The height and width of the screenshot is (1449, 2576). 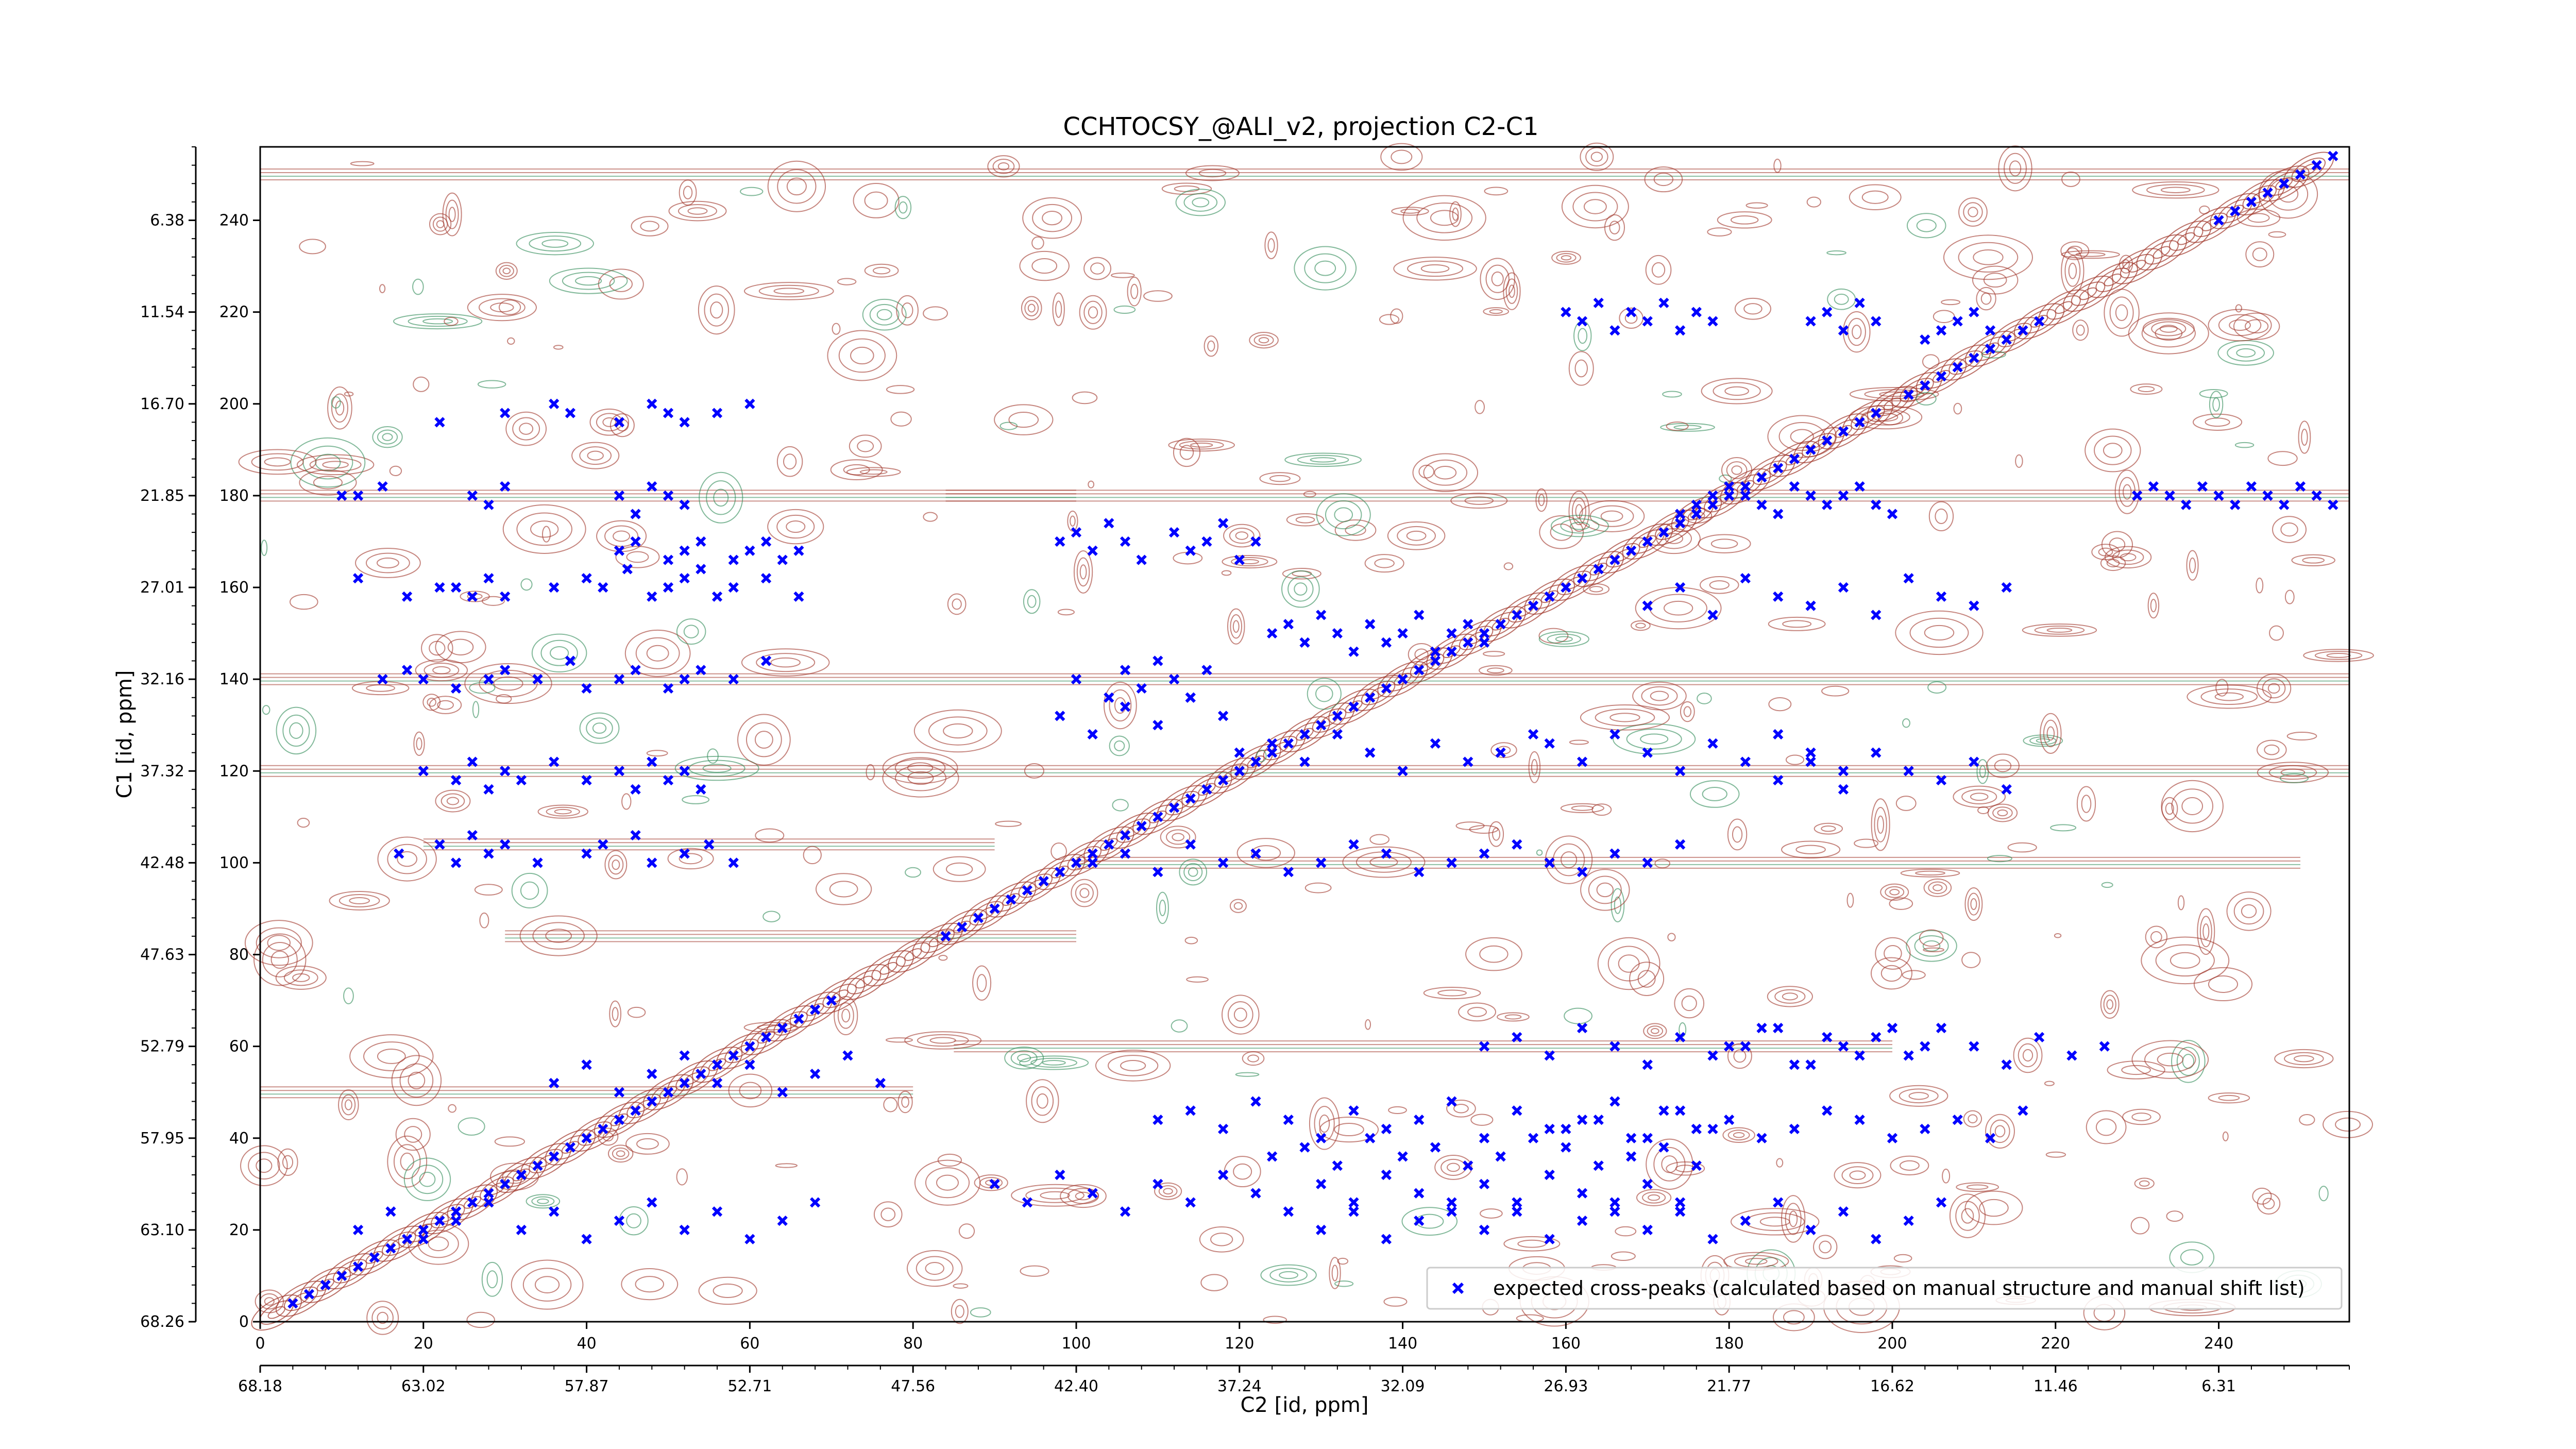 What do you see at coordinates (239, 955) in the screenshot?
I see `y-tick-label: 80` at bounding box center [239, 955].